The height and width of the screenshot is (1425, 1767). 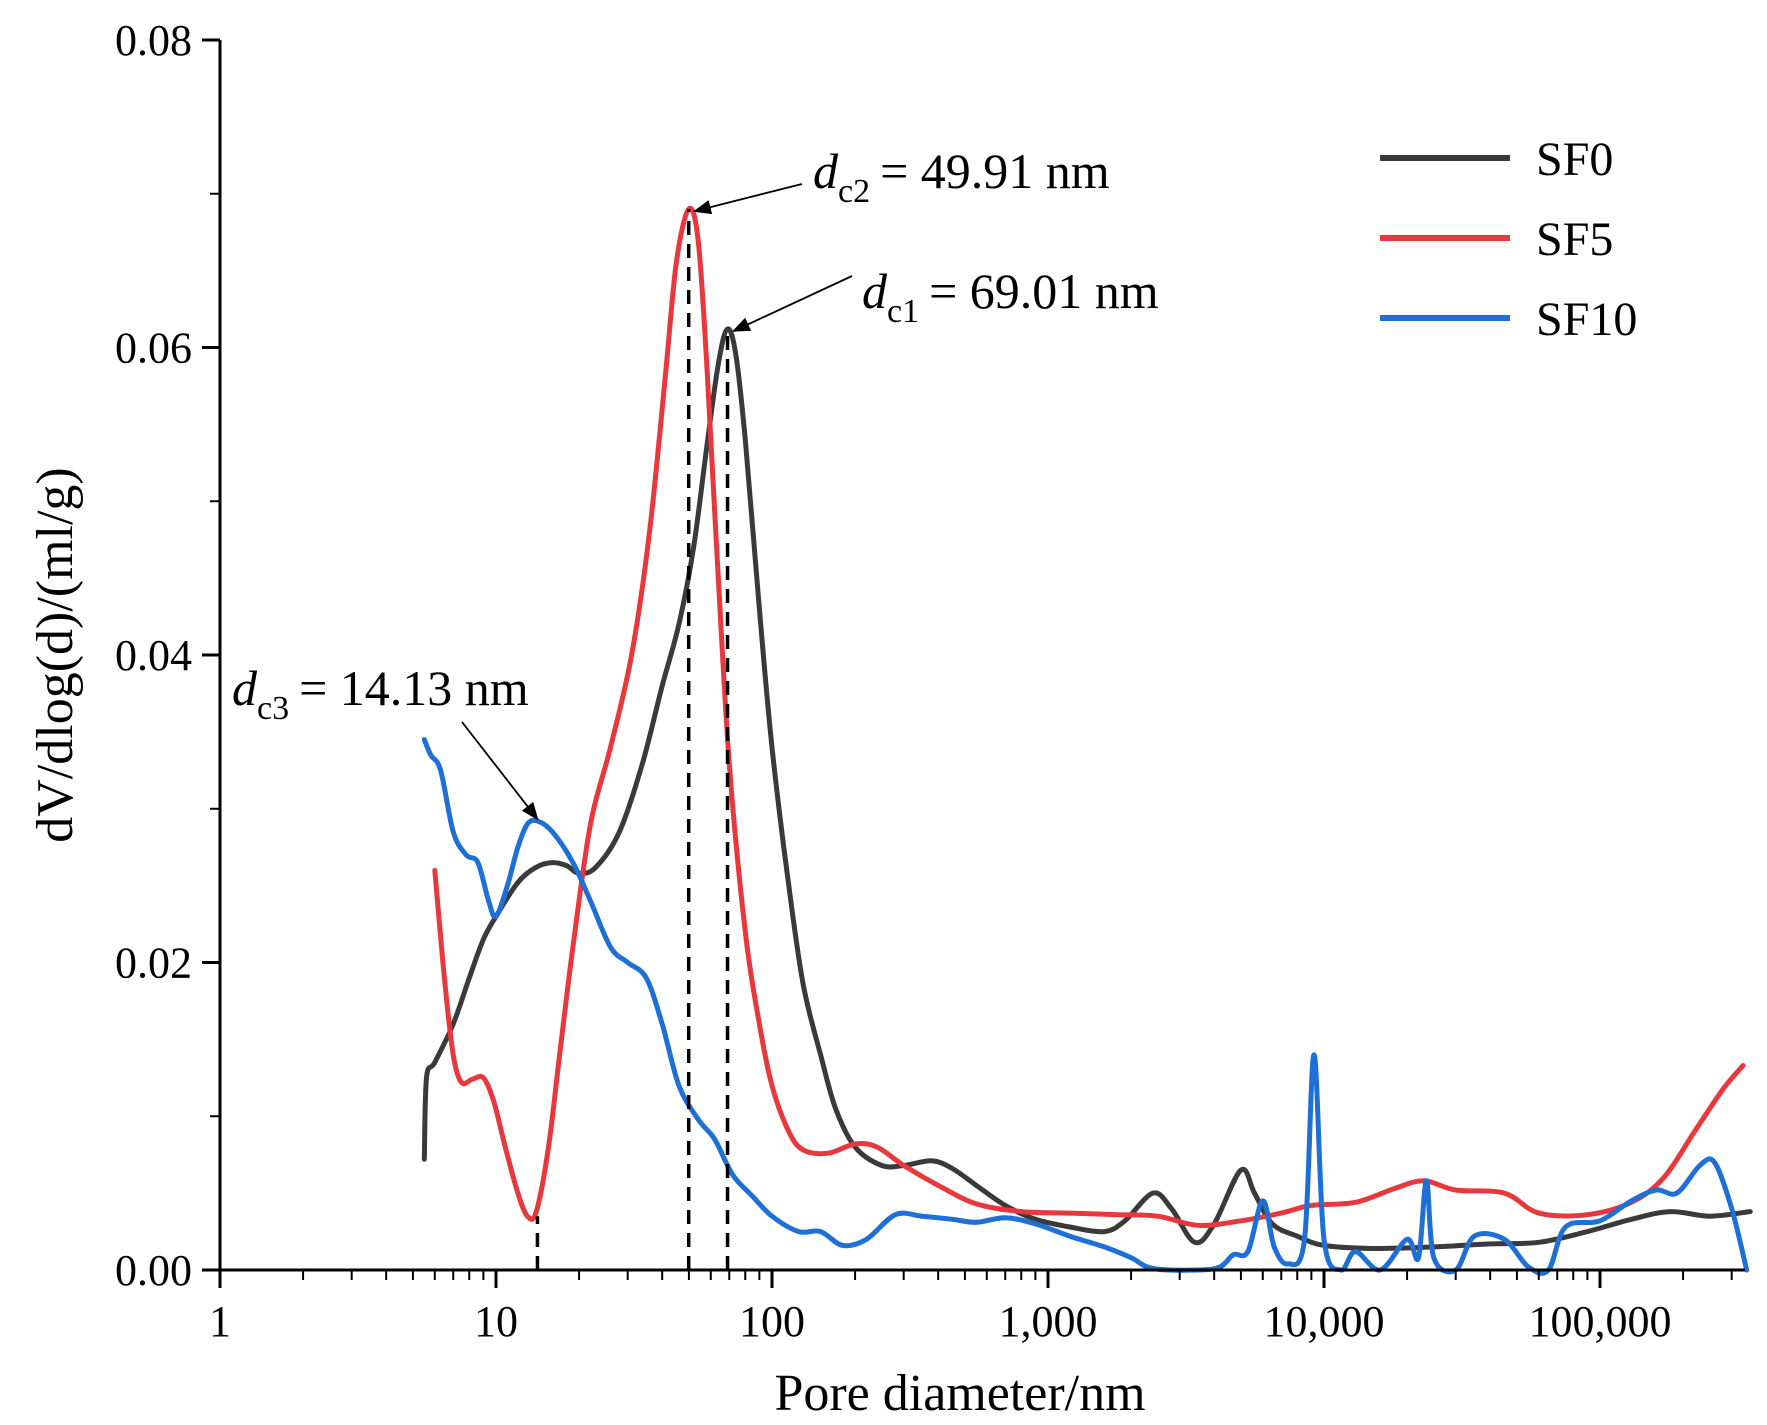 I want to click on x-ticks: 1 10 100 1,000 10,000 100,000, so click(x=971, y=1308).